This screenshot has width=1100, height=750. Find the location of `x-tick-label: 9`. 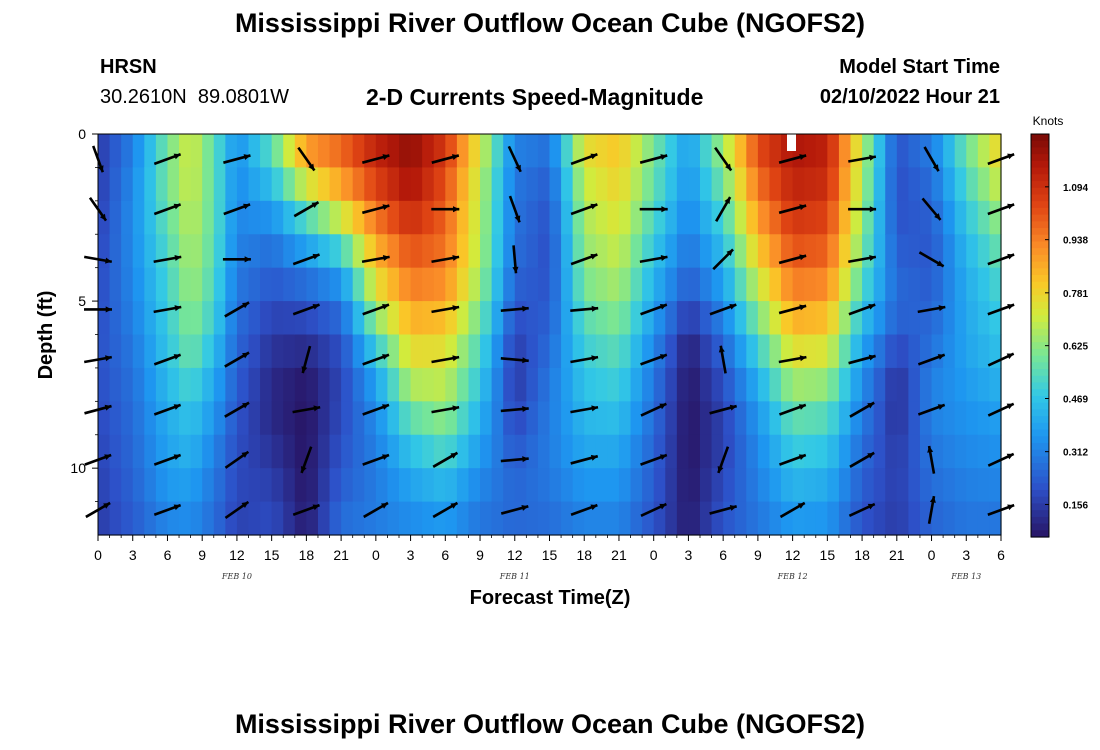

x-tick-label: 9 is located at coordinates (480, 555).